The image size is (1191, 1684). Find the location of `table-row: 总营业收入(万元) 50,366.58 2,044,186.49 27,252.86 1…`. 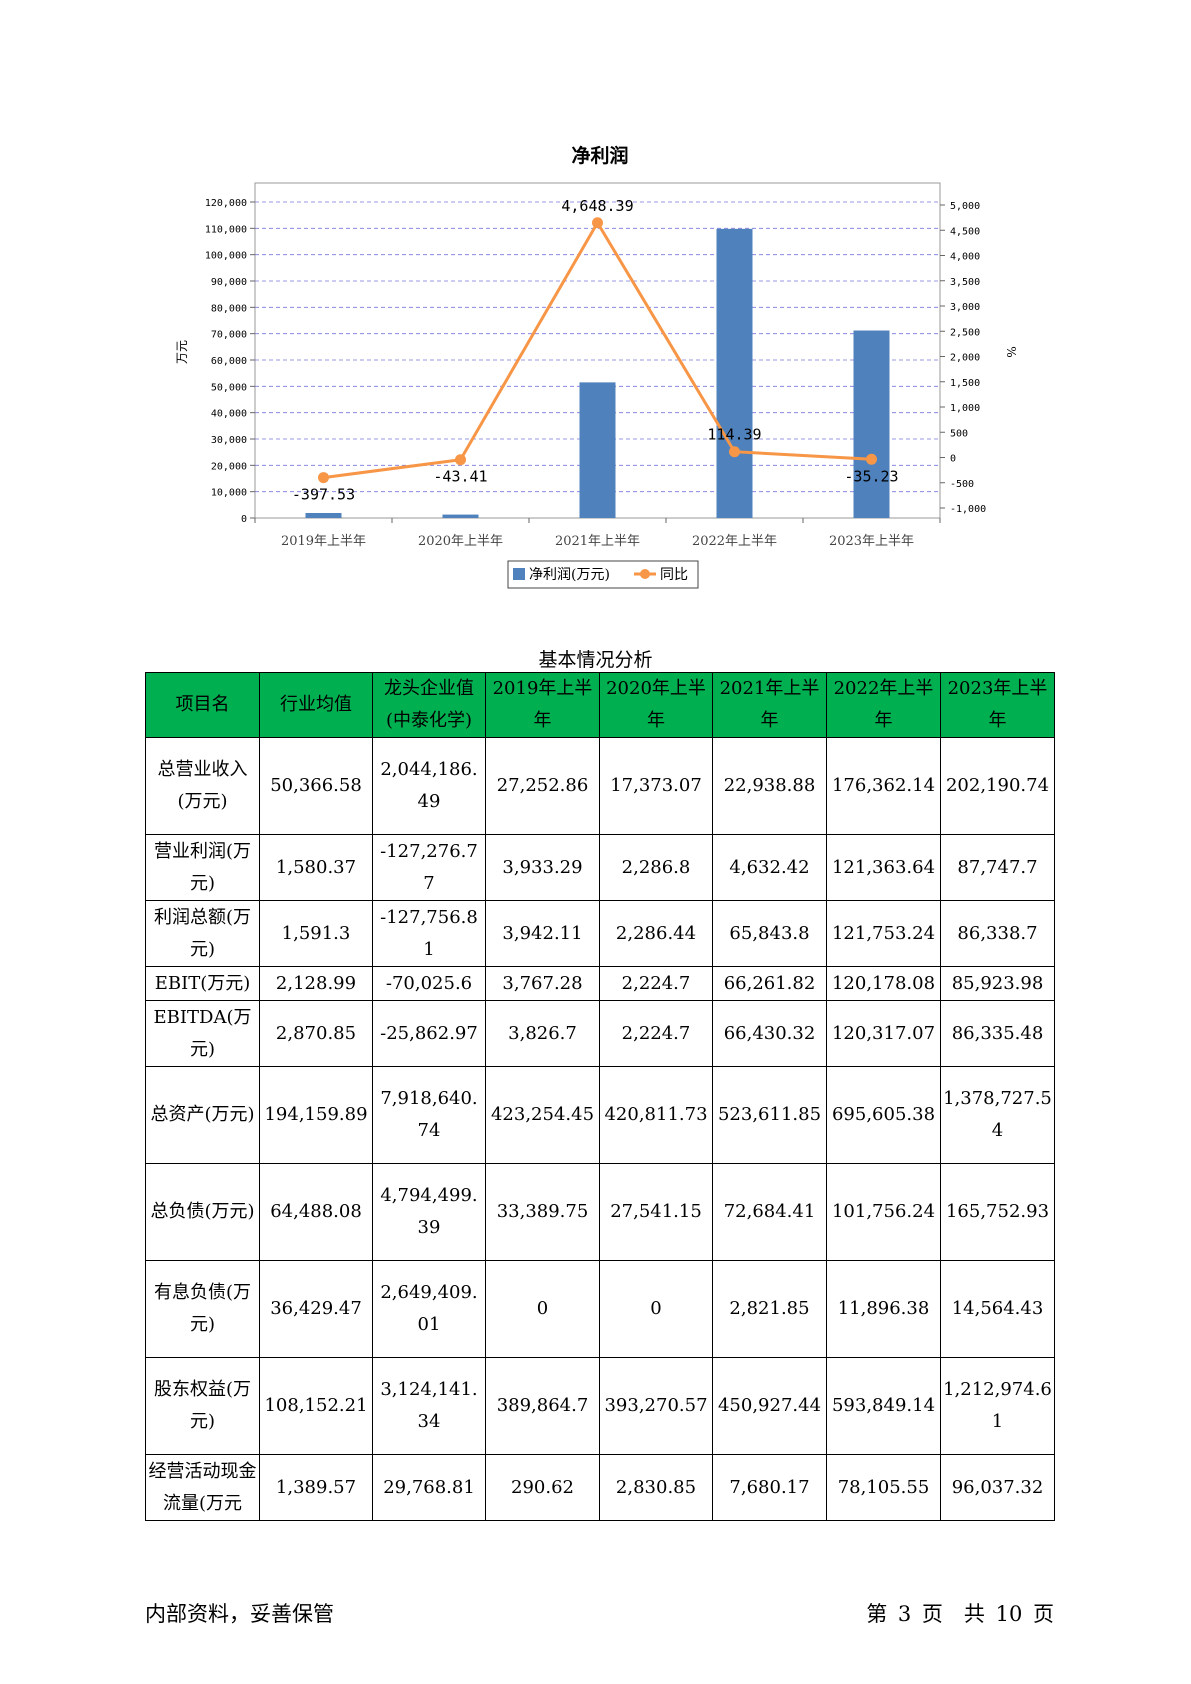

table-row: 总营业收入(万元) 50,366.58 2,044,186.49 27,252.86 1… is located at coordinates (600, 786).